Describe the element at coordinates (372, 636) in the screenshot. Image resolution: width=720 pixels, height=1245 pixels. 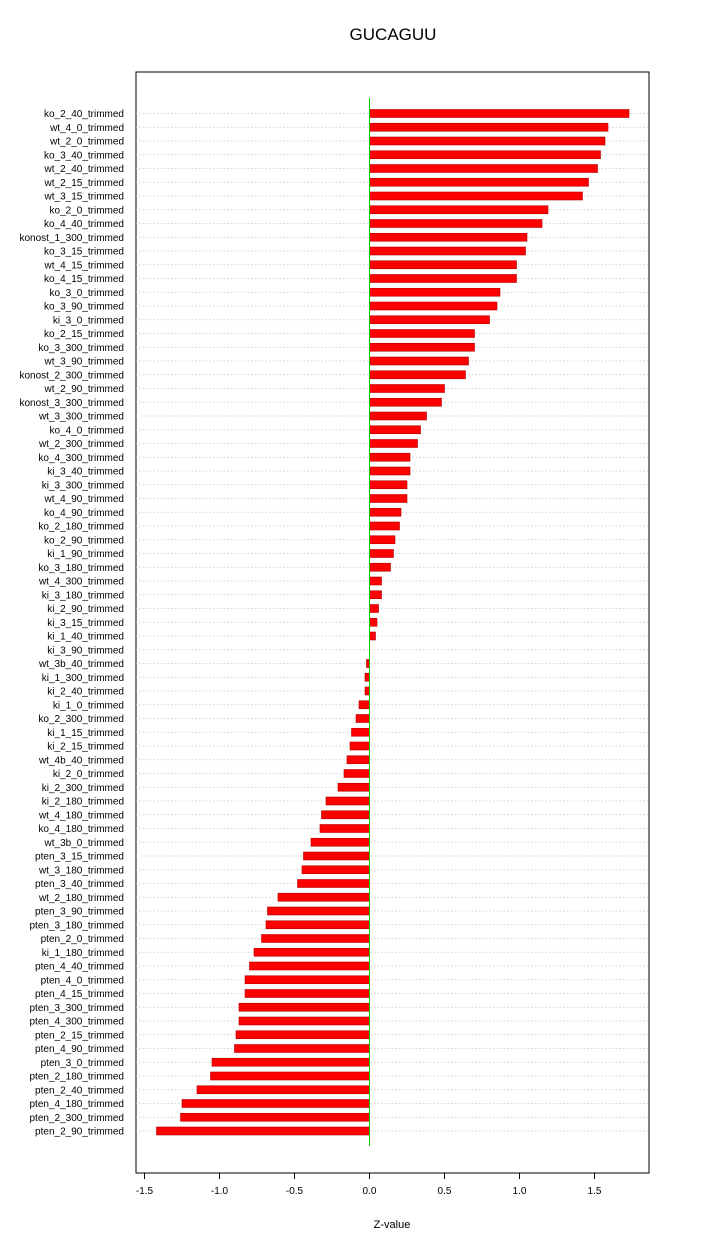
I see `bar-ki_1_40_trimmed` at that location.